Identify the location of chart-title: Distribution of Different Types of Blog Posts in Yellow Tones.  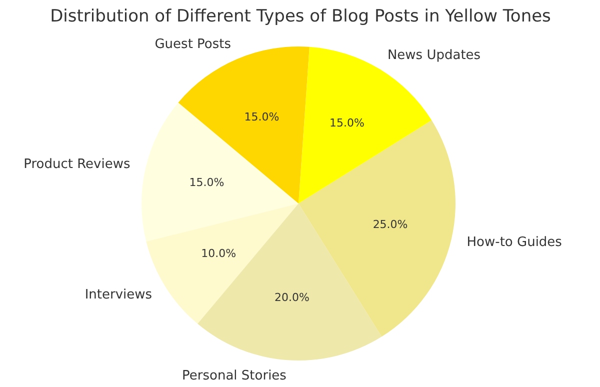
(301, 16).